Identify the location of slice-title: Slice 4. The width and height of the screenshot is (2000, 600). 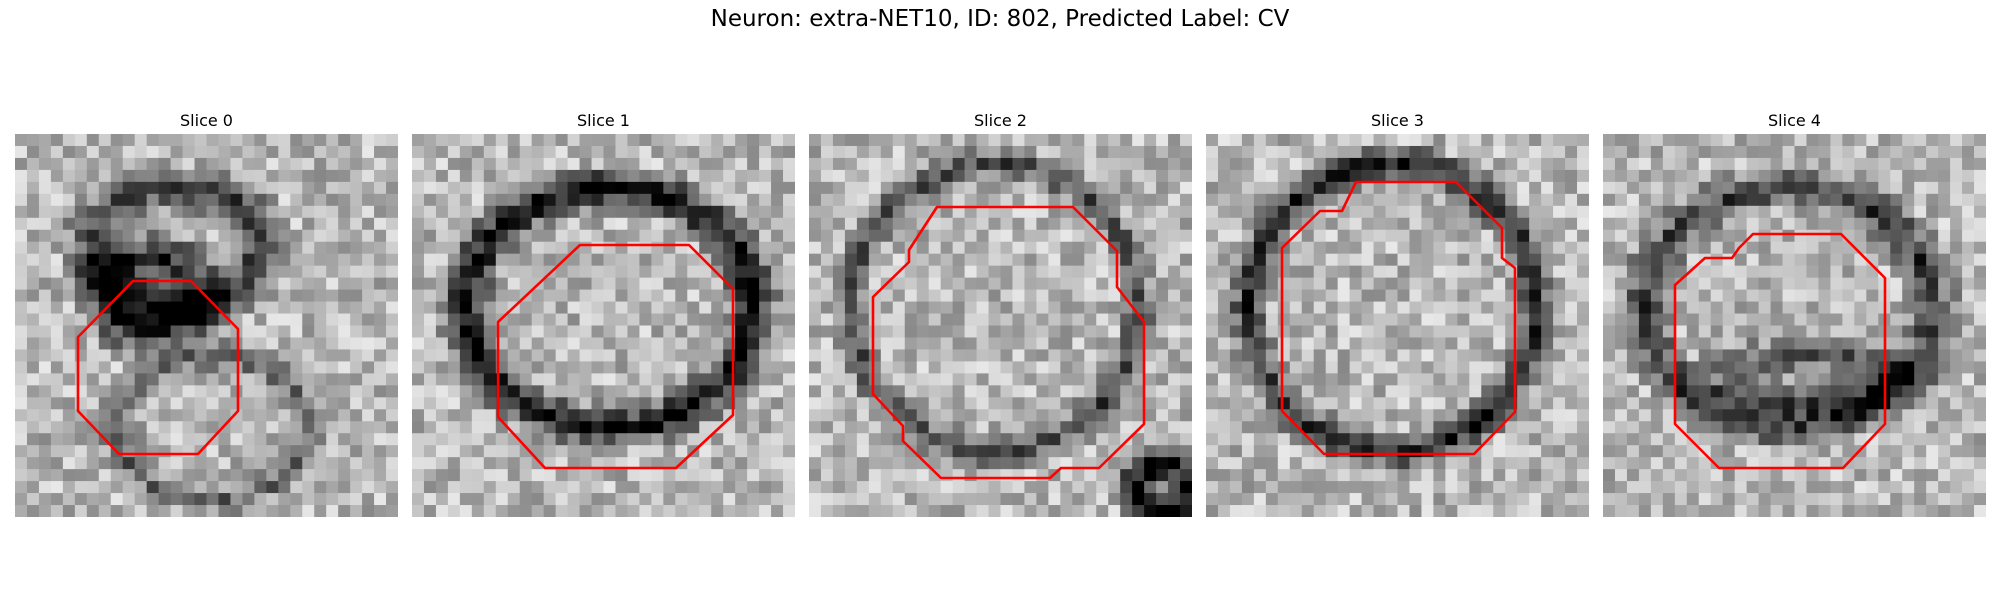
(1794, 120).